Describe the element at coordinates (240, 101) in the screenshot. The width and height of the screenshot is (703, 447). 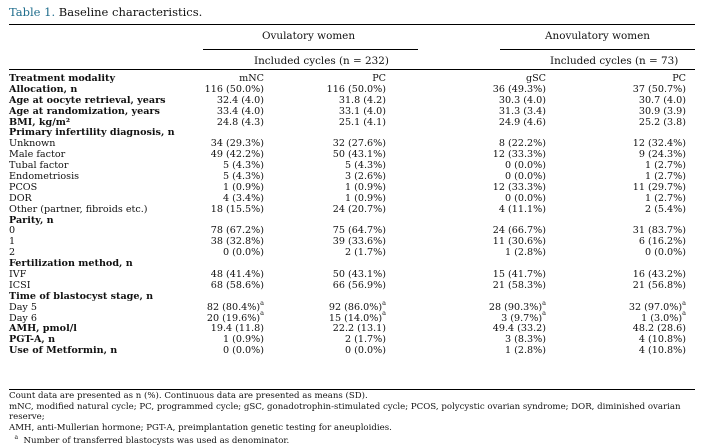
I see `row-cell: 32.4 (4.0)` at that location.